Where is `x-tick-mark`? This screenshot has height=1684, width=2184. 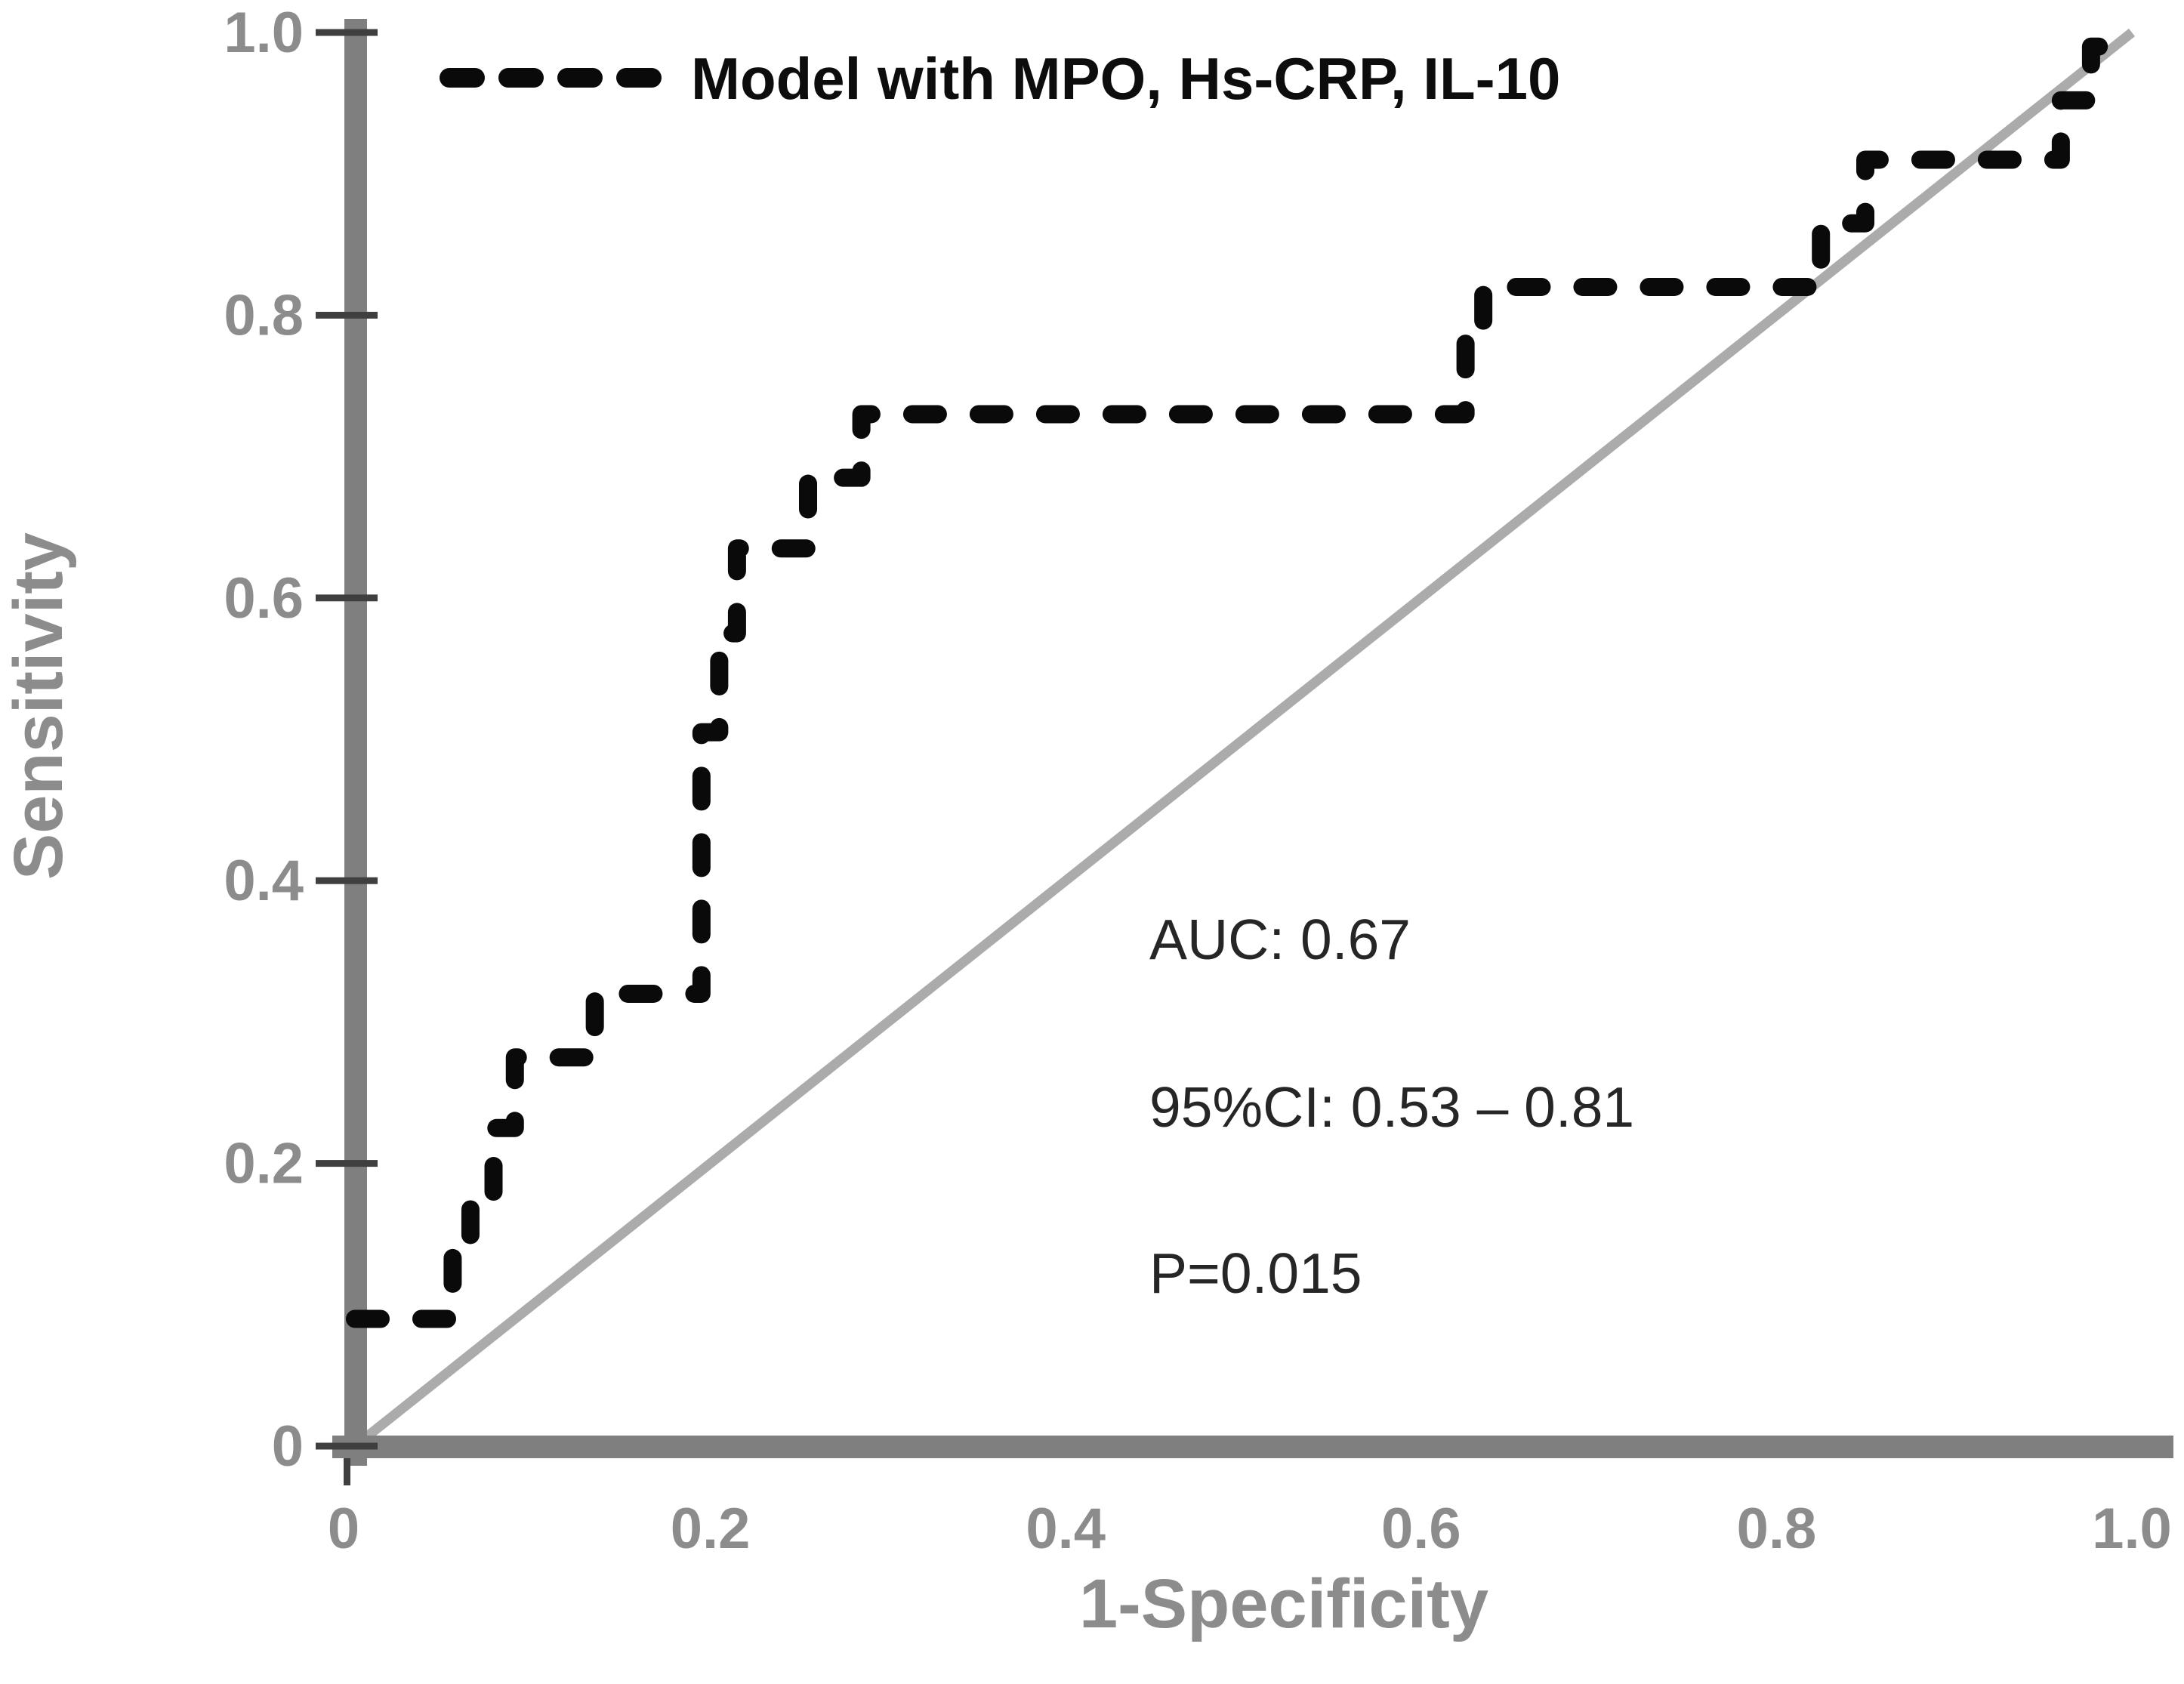
x-tick-mark is located at coordinates (347, 1472).